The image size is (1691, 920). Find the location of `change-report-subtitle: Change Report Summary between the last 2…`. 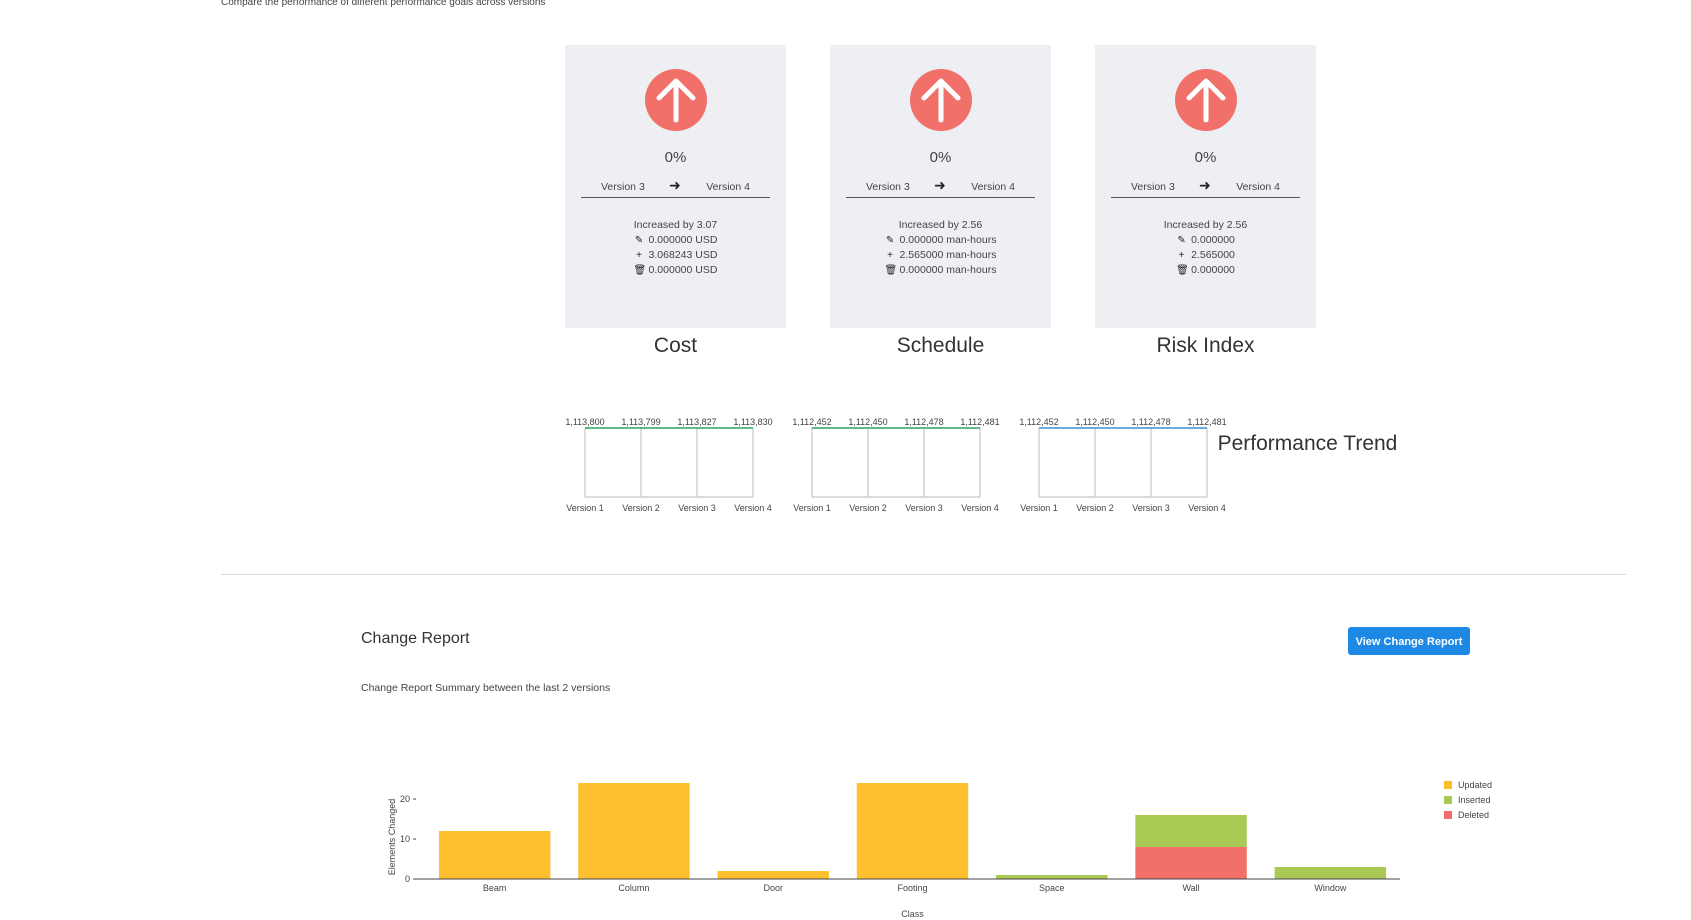

change-report-subtitle: Change Report Summary between the last 2… is located at coordinates (486, 688).